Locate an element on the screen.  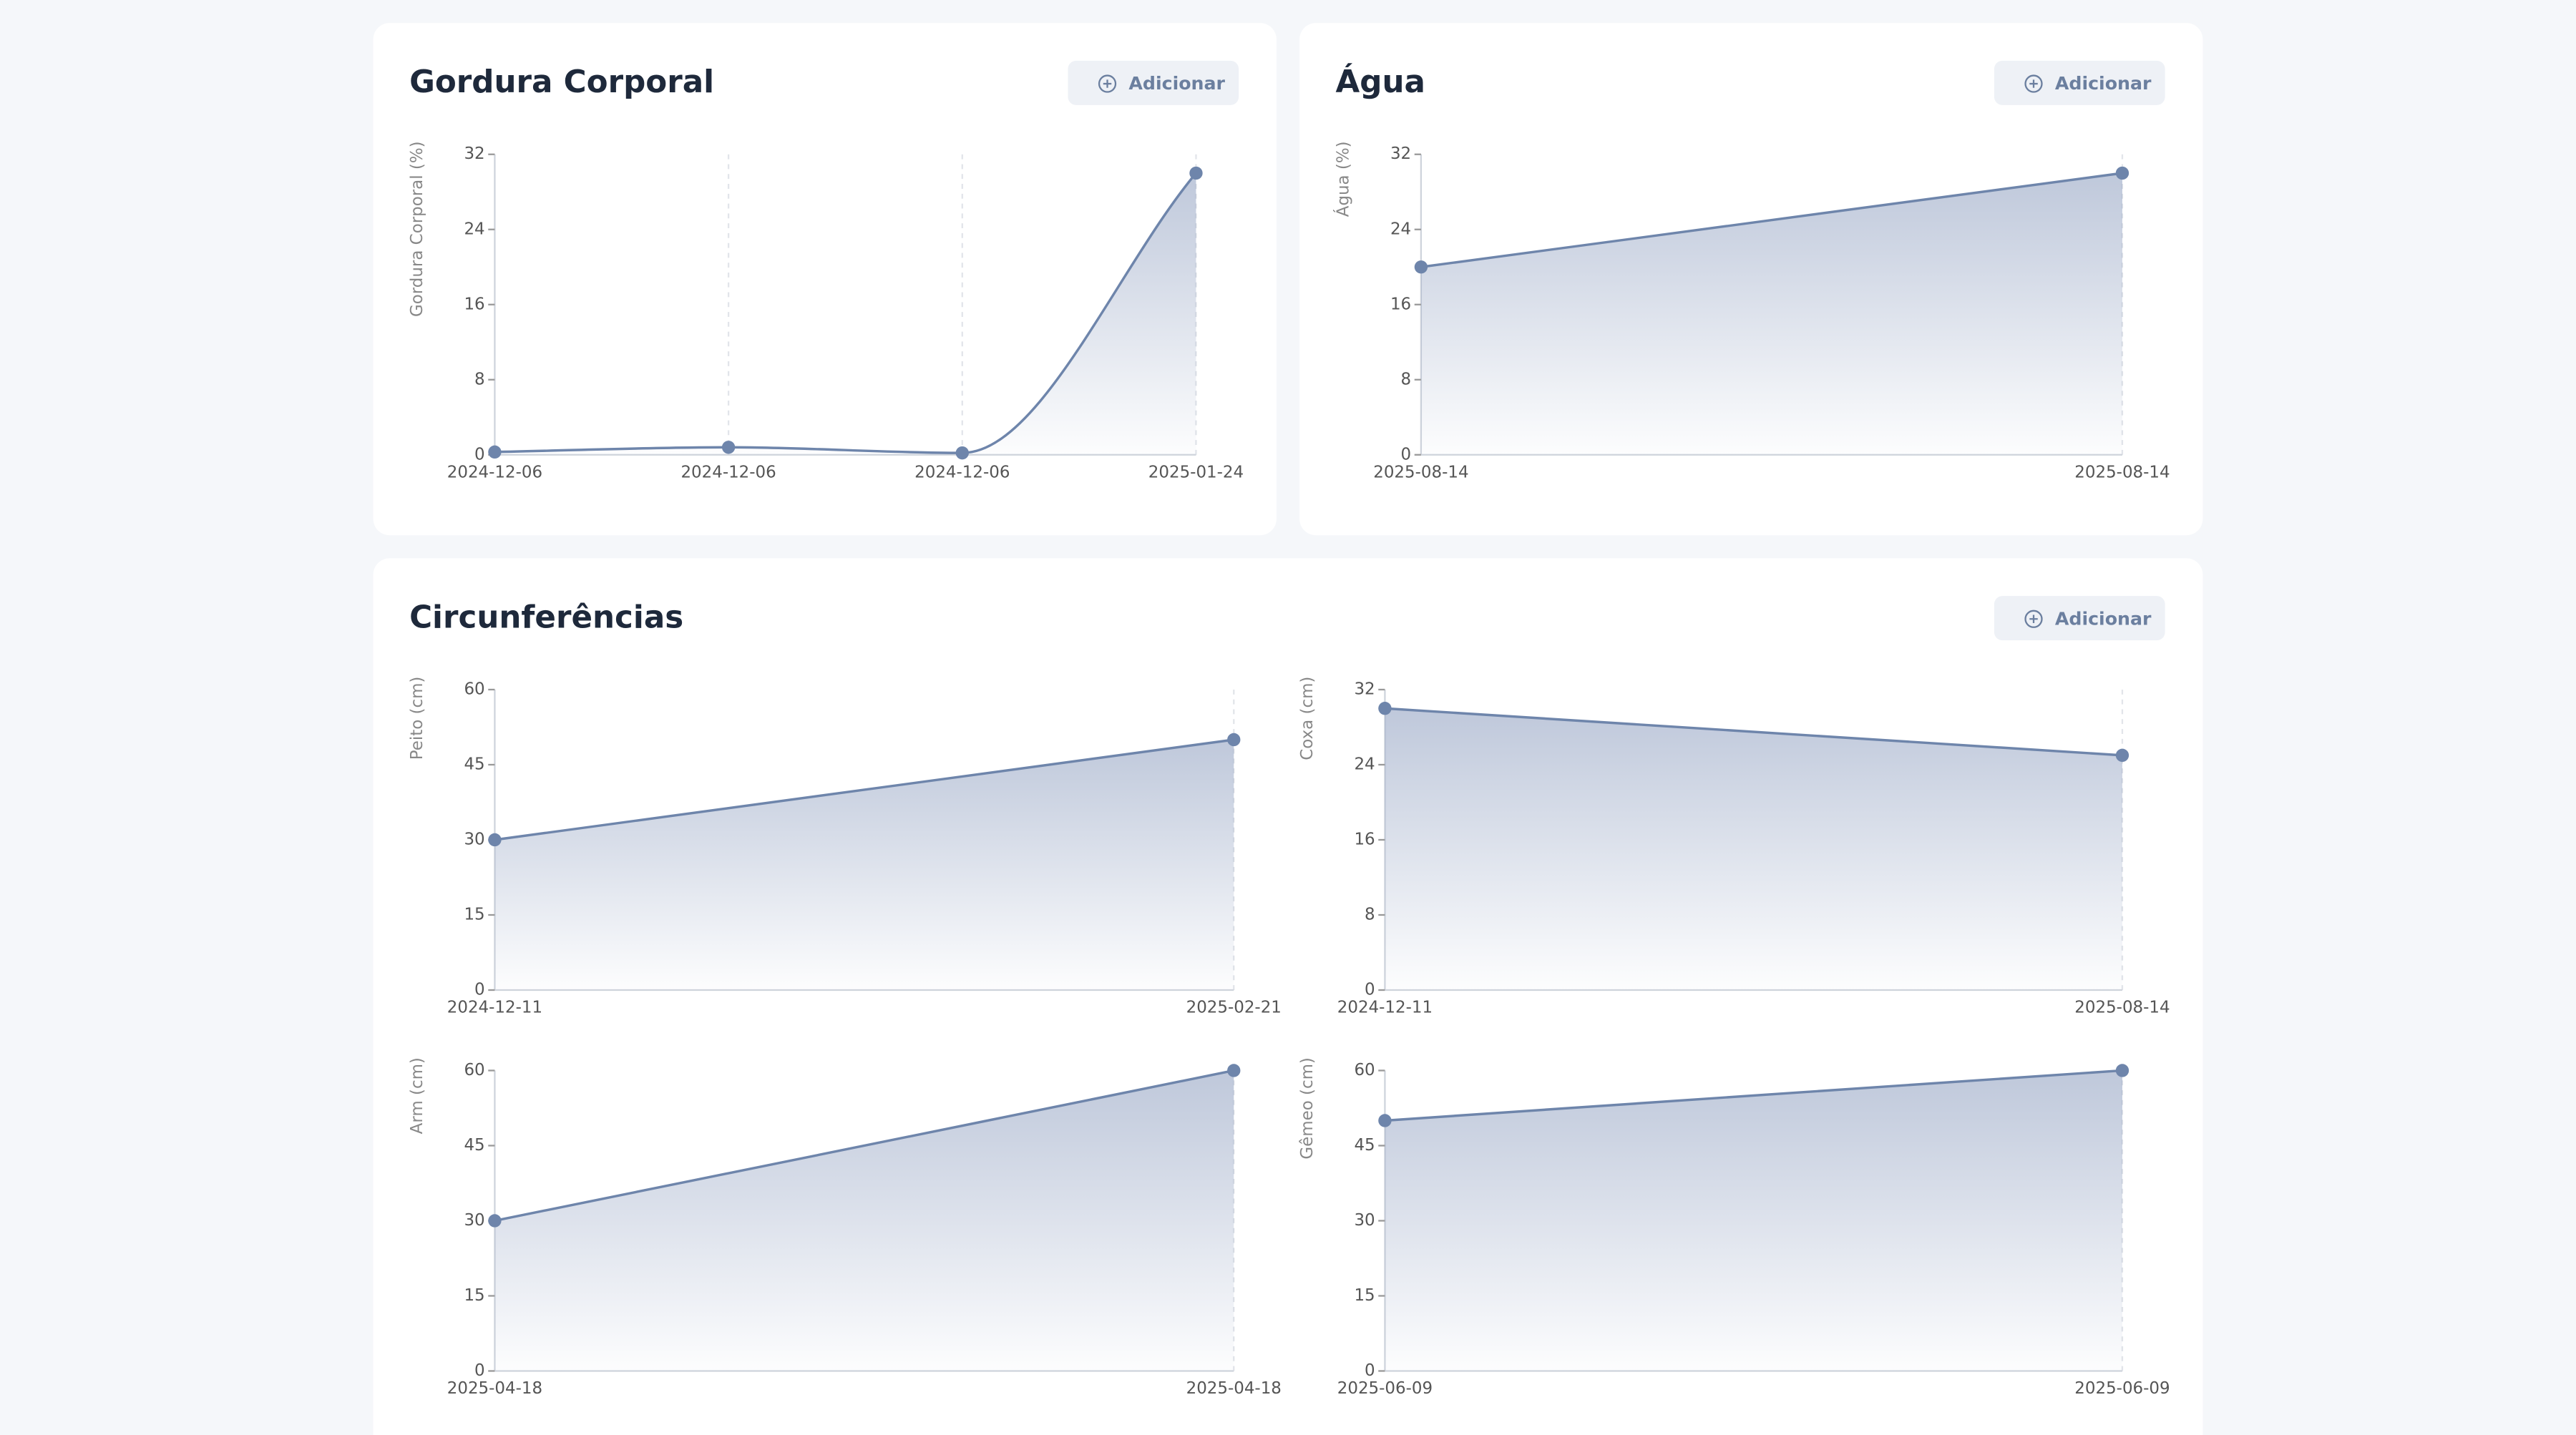
y-label-group: Arm (cm) is located at coordinates (417, 1095).